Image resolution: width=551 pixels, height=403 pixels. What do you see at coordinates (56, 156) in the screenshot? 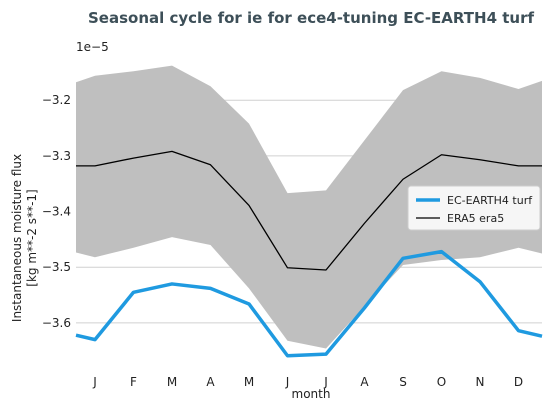
I see `y-tick-label: −3.3` at bounding box center [56, 156].